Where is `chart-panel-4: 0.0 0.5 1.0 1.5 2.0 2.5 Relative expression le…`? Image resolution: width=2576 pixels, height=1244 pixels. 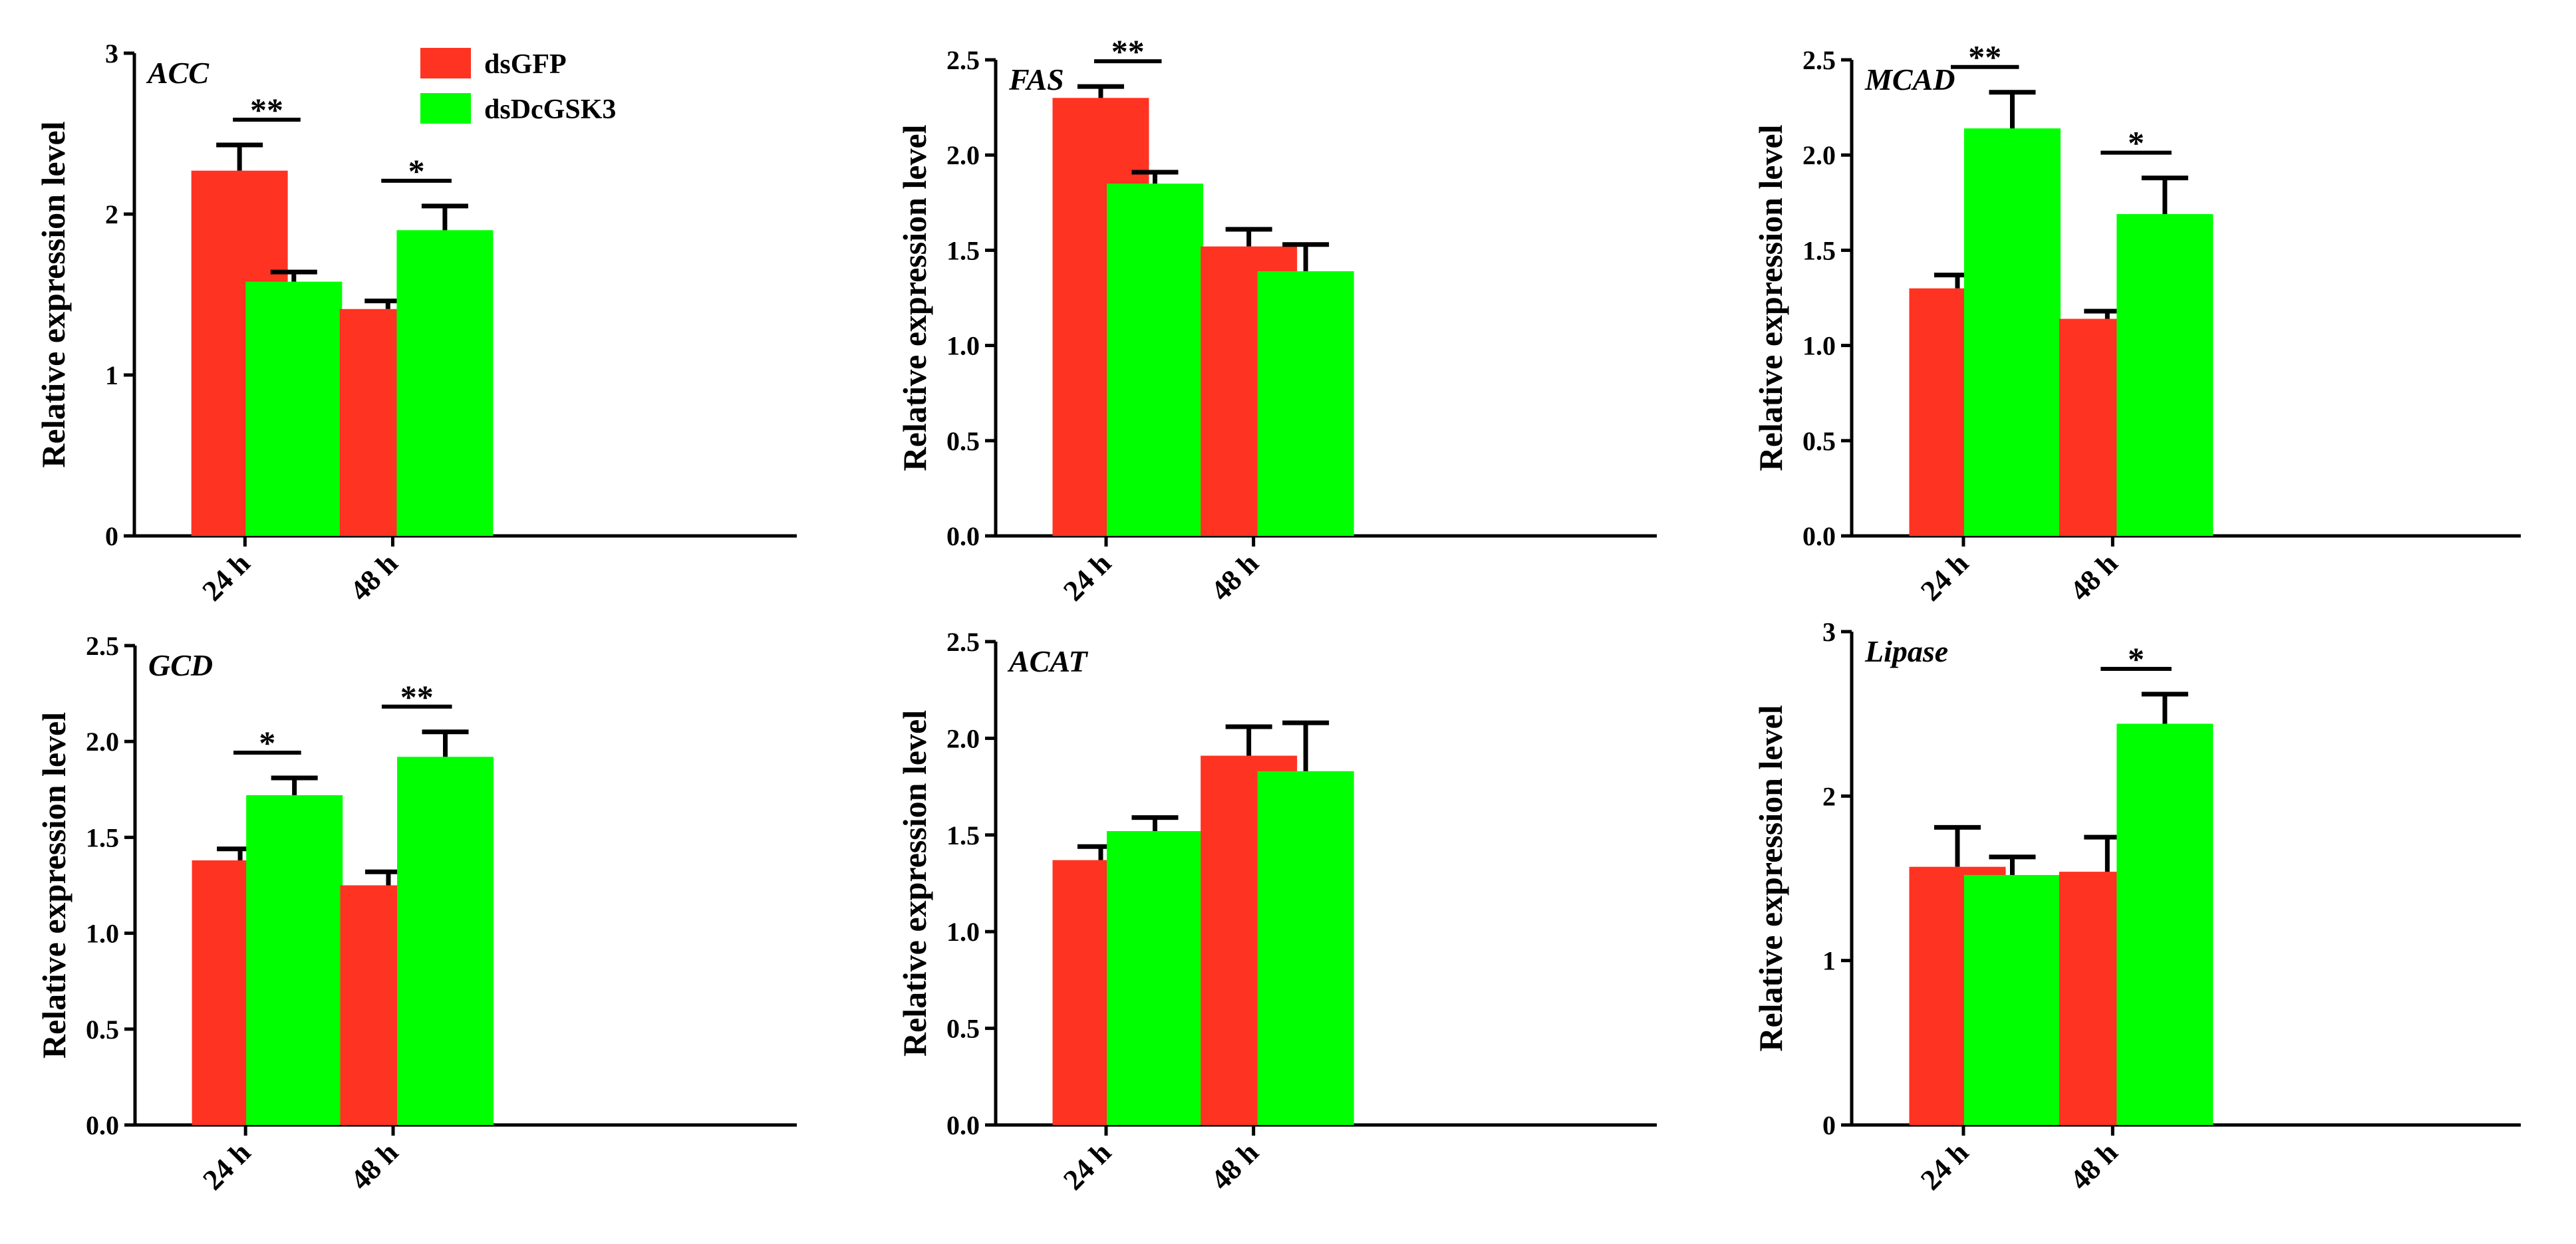 chart-panel-4: 0.0 0.5 1.0 1.5 2.0 2.5 Relative expression le… is located at coordinates (416, 913).